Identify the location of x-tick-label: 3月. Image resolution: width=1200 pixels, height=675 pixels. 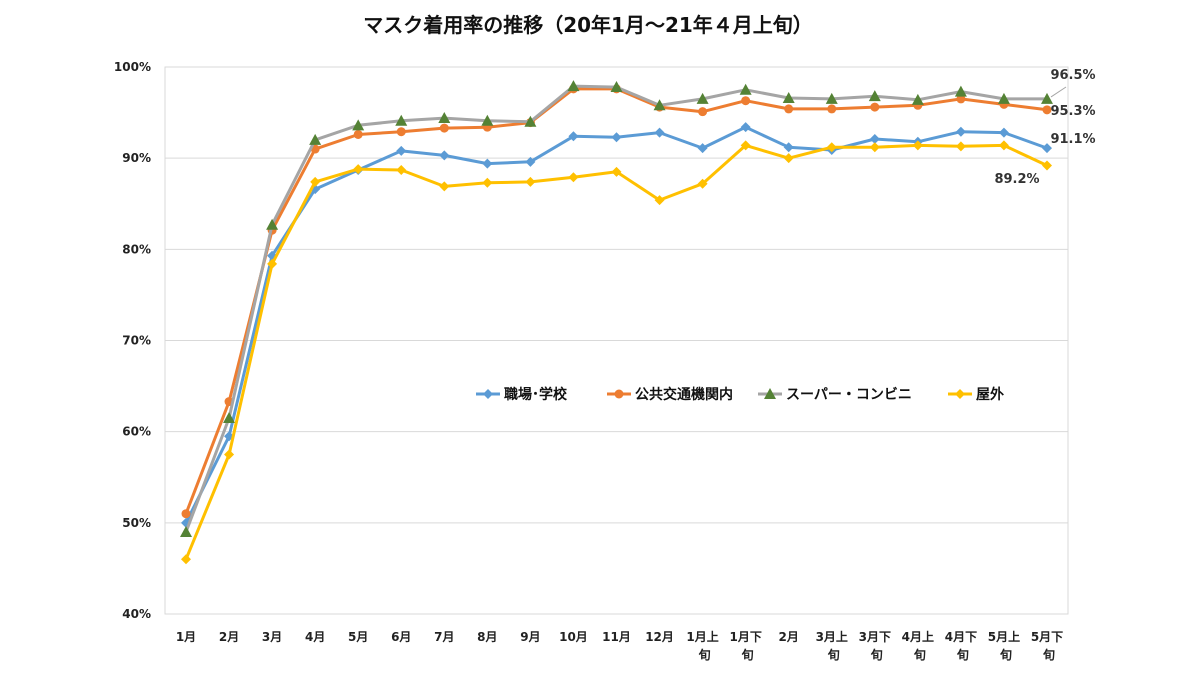
(272, 637).